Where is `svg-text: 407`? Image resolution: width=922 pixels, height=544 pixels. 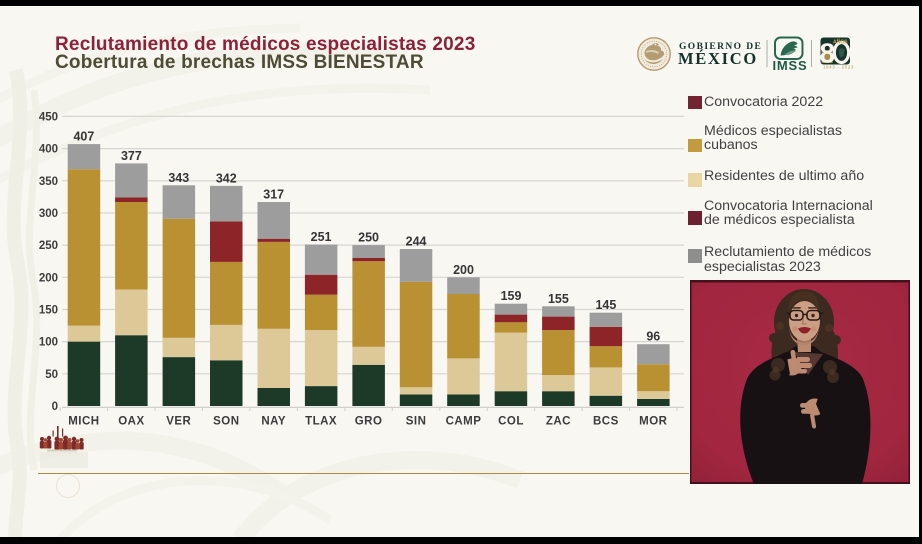
svg-text: 407 is located at coordinates (83, 137).